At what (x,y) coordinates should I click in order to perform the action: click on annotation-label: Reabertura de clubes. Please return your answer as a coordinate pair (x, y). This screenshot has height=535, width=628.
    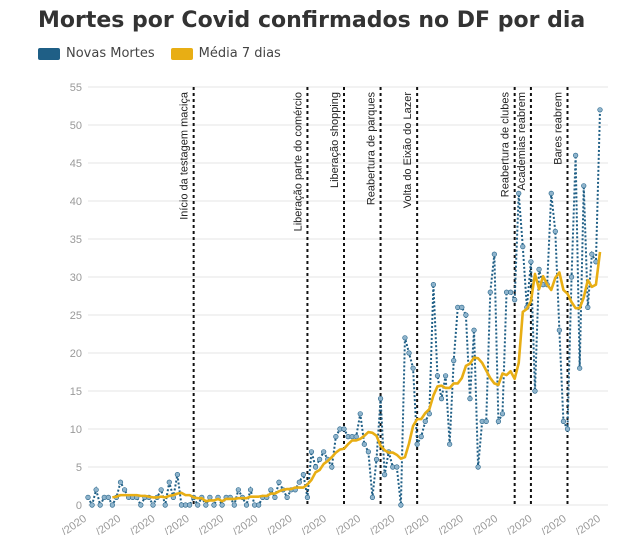
    Looking at the image, I should click on (506, 145).